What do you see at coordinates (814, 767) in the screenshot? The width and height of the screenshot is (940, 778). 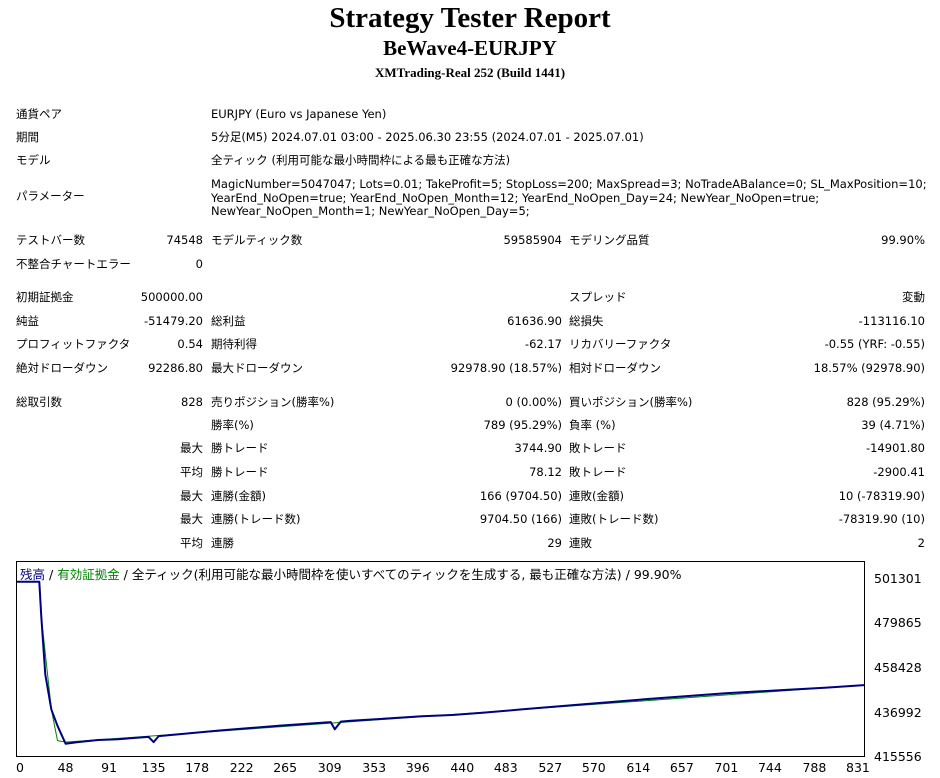 I see `x-tick-label: 788` at bounding box center [814, 767].